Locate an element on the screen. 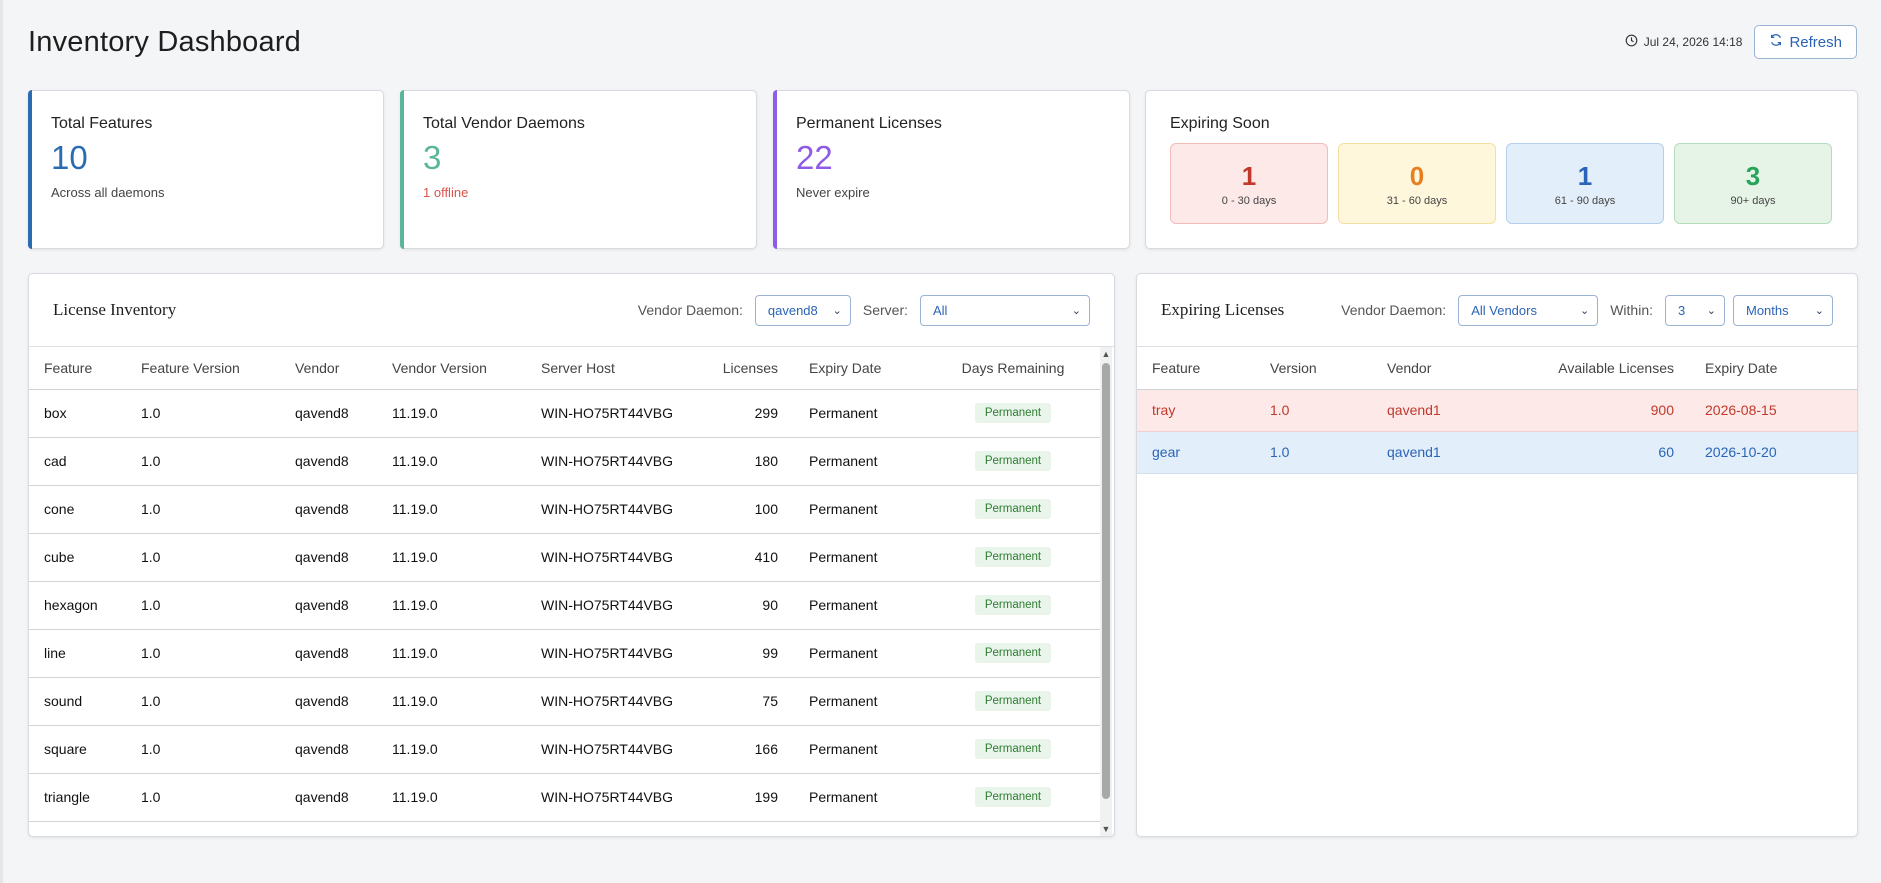 The height and width of the screenshot is (883, 1881). stat-card-vendor-daemons: Total Vendor Daemons 3 1 offline is located at coordinates (578, 169).